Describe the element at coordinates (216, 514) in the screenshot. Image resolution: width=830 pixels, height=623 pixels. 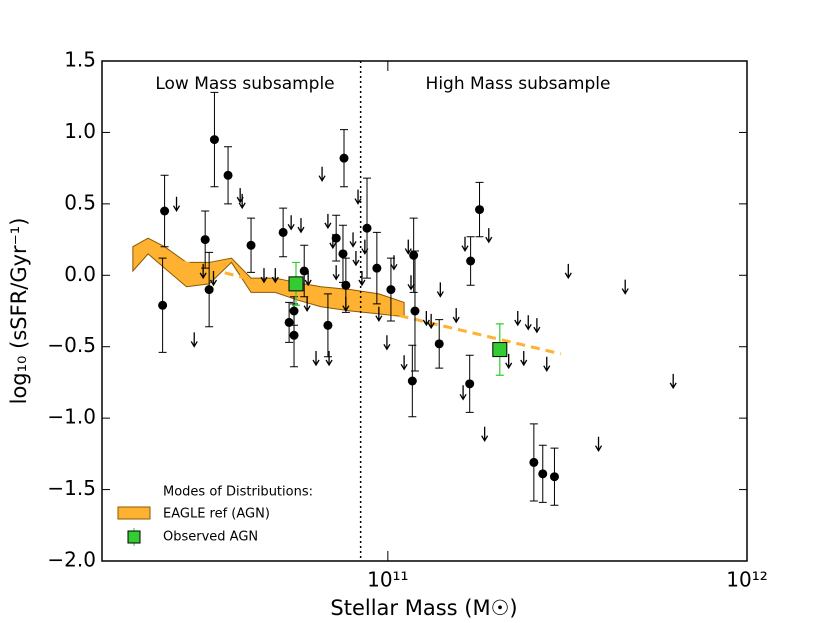
I see `legend-label: EAGLE ref (AGN)` at that location.